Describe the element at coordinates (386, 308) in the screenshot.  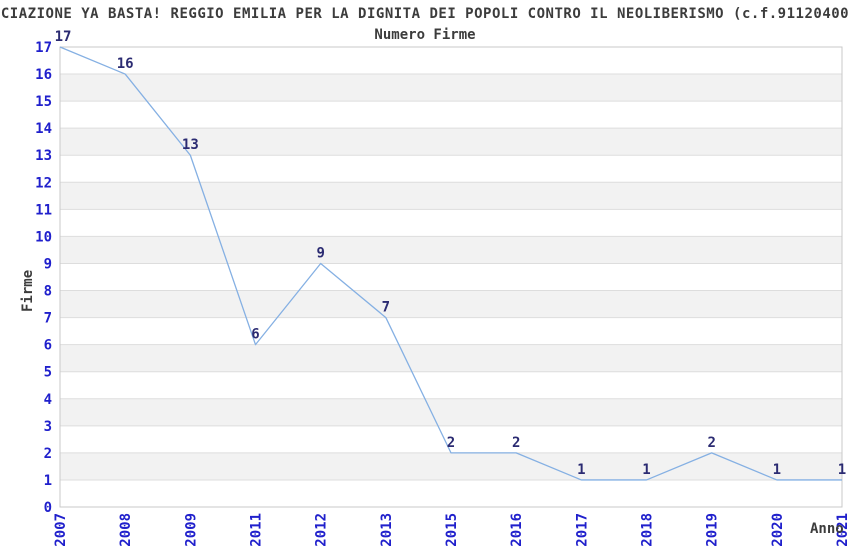
I see `point-label: 7` at that location.